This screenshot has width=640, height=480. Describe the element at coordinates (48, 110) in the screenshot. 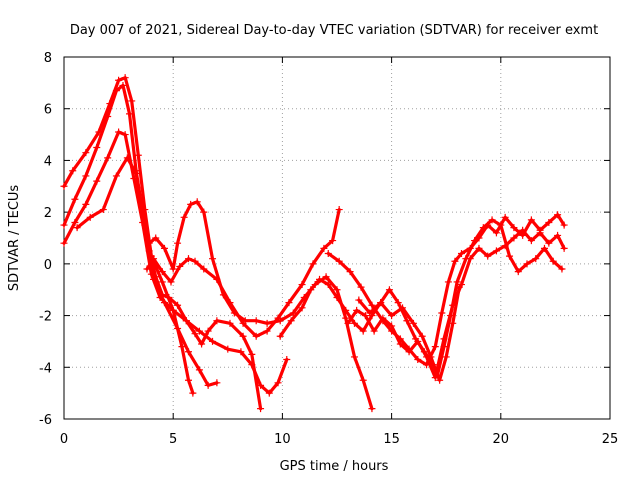

I see `y-tick-label: 6` at that location.